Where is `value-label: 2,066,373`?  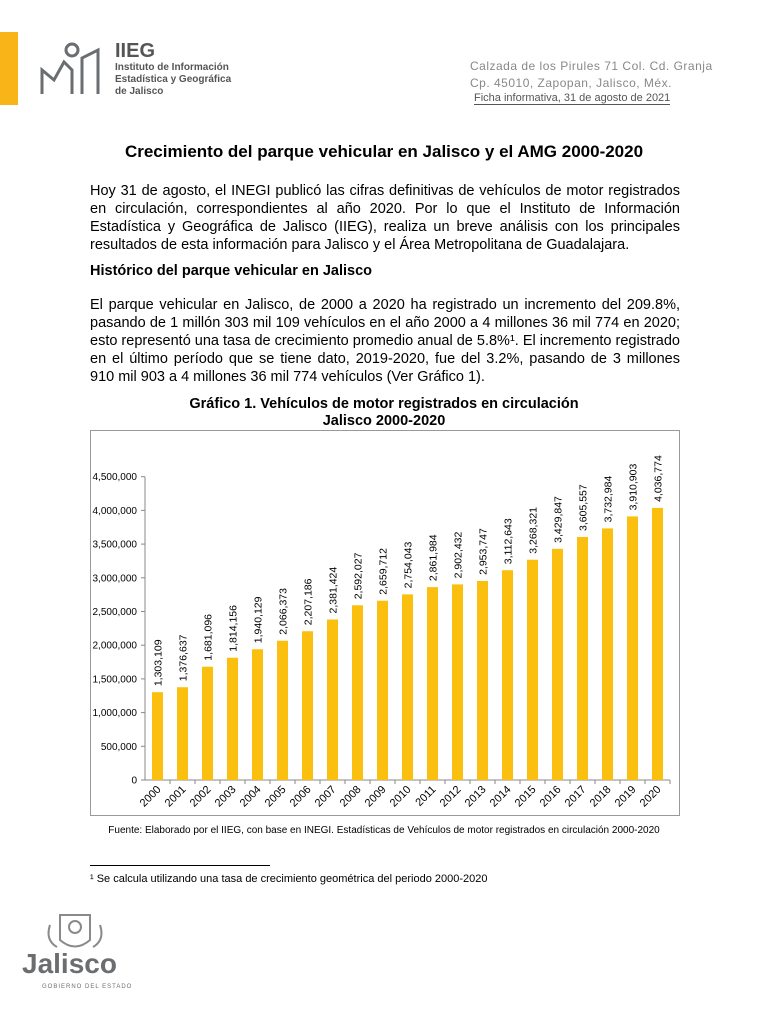
value-label: 2,066,373 is located at coordinates (284, 611).